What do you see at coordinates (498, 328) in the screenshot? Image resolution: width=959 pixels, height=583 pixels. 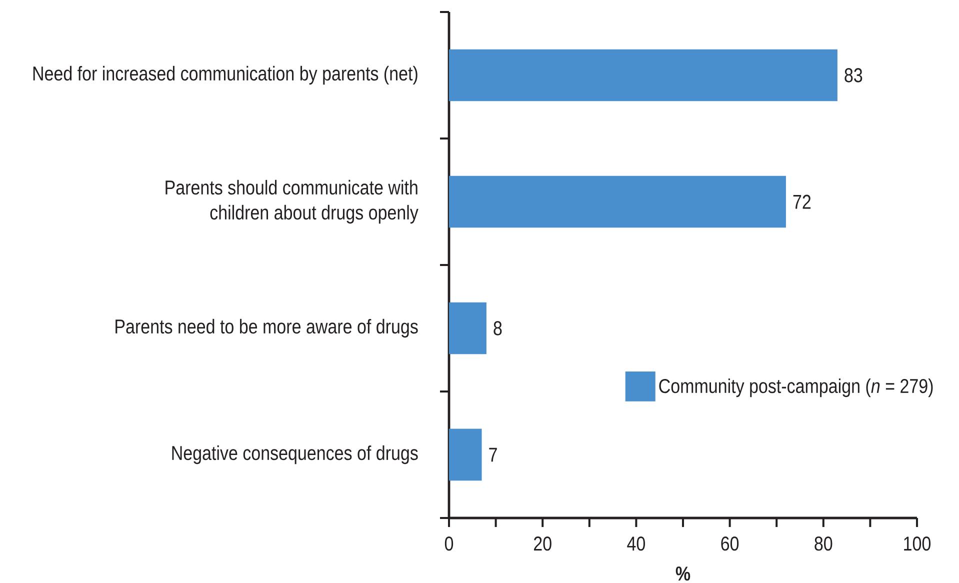 I see `data-label: 8` at bounding box center [498, 328].